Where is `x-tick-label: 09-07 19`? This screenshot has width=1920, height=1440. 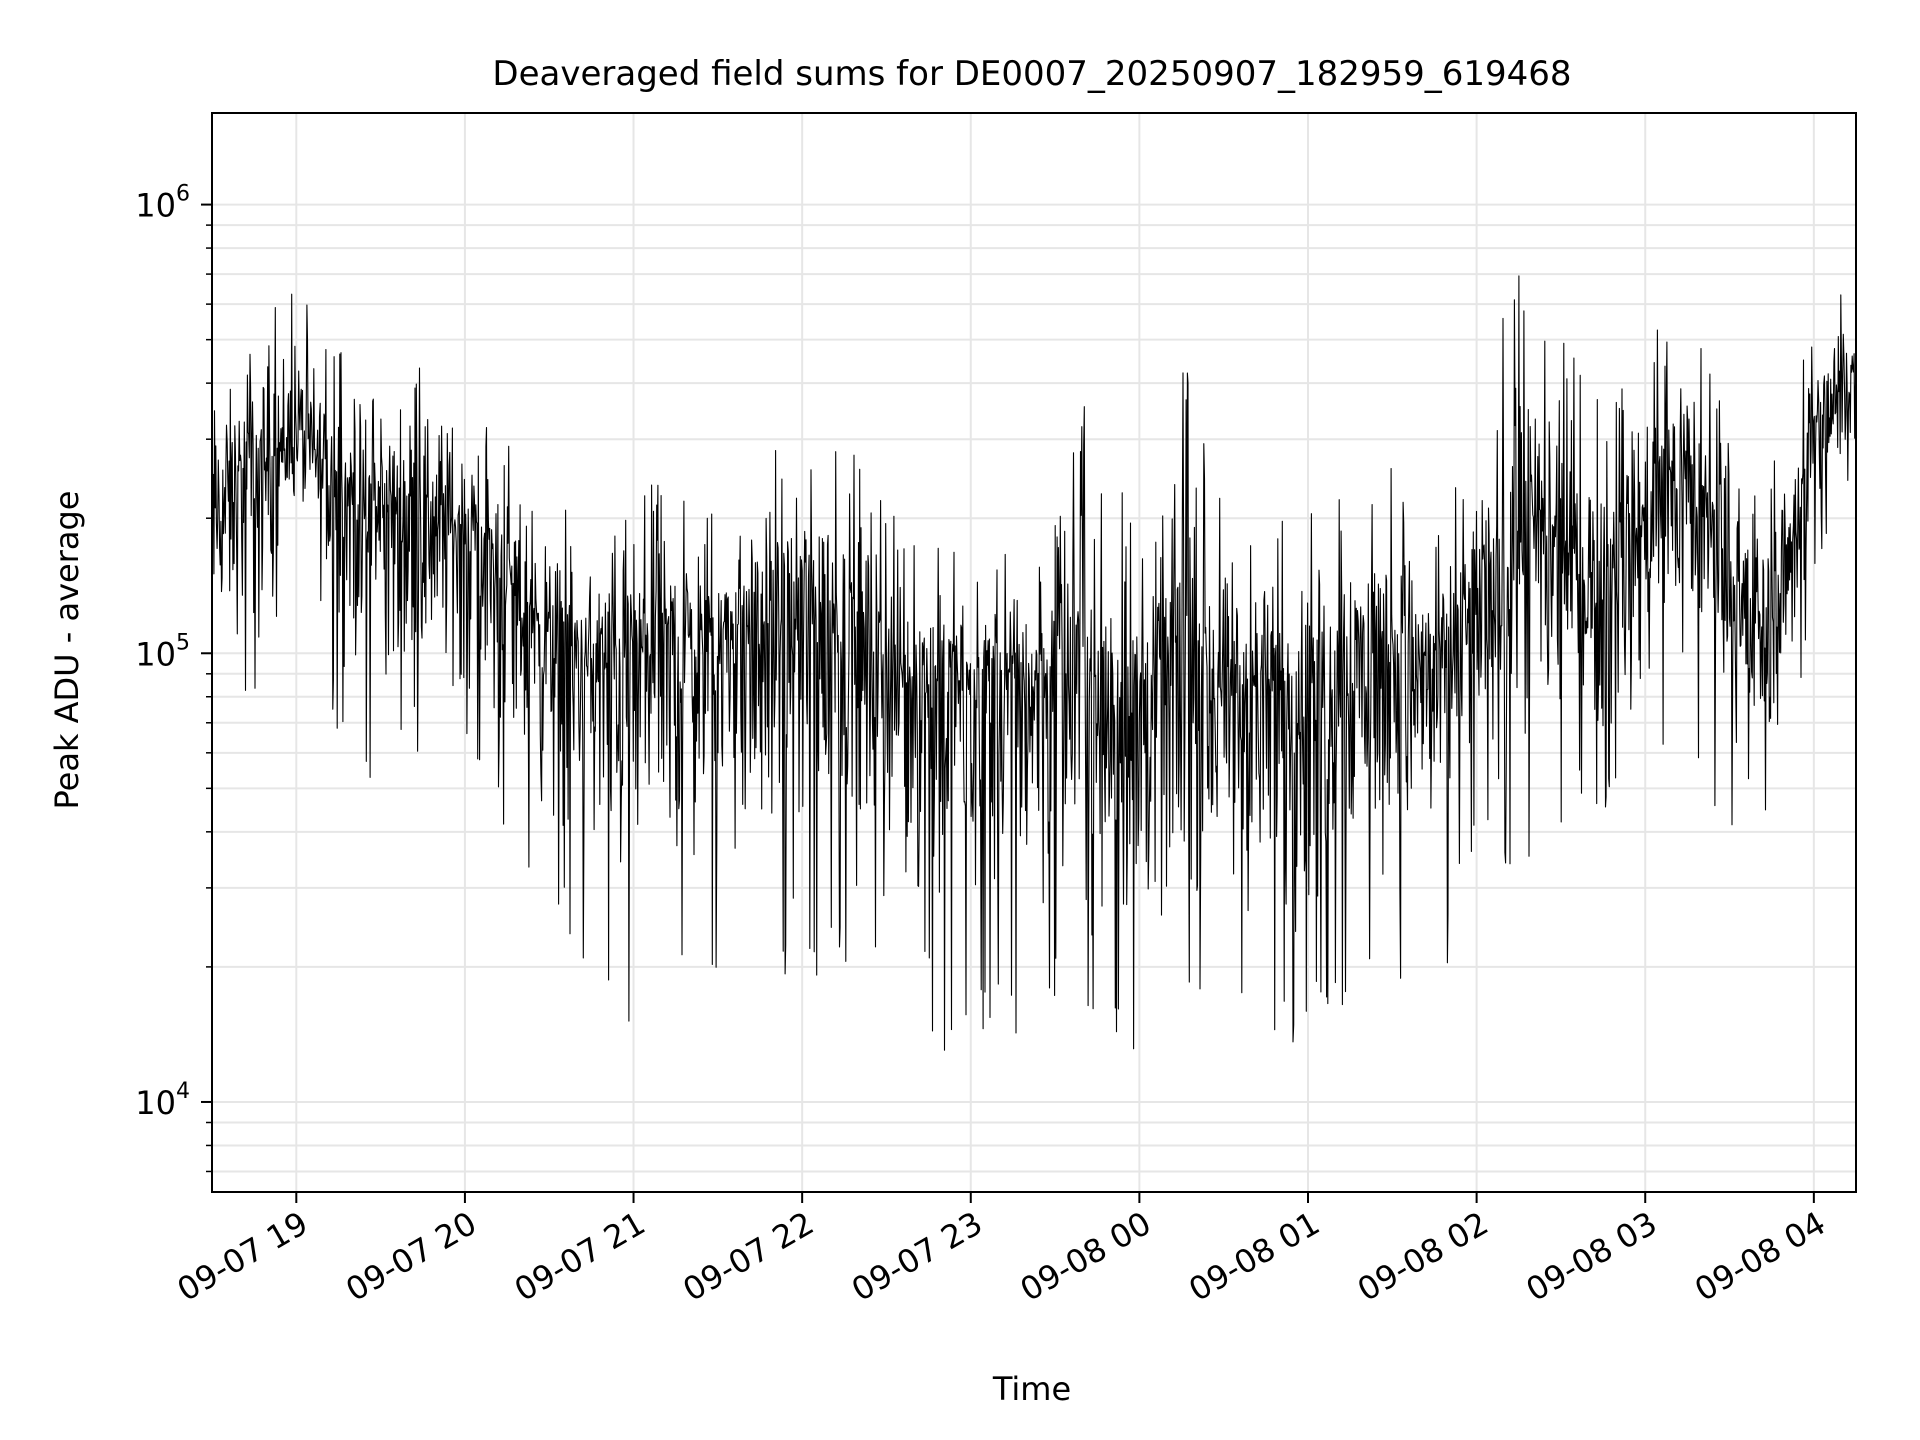
x-tick-label: 09-07 19 is located at coordinates (243, 1256).